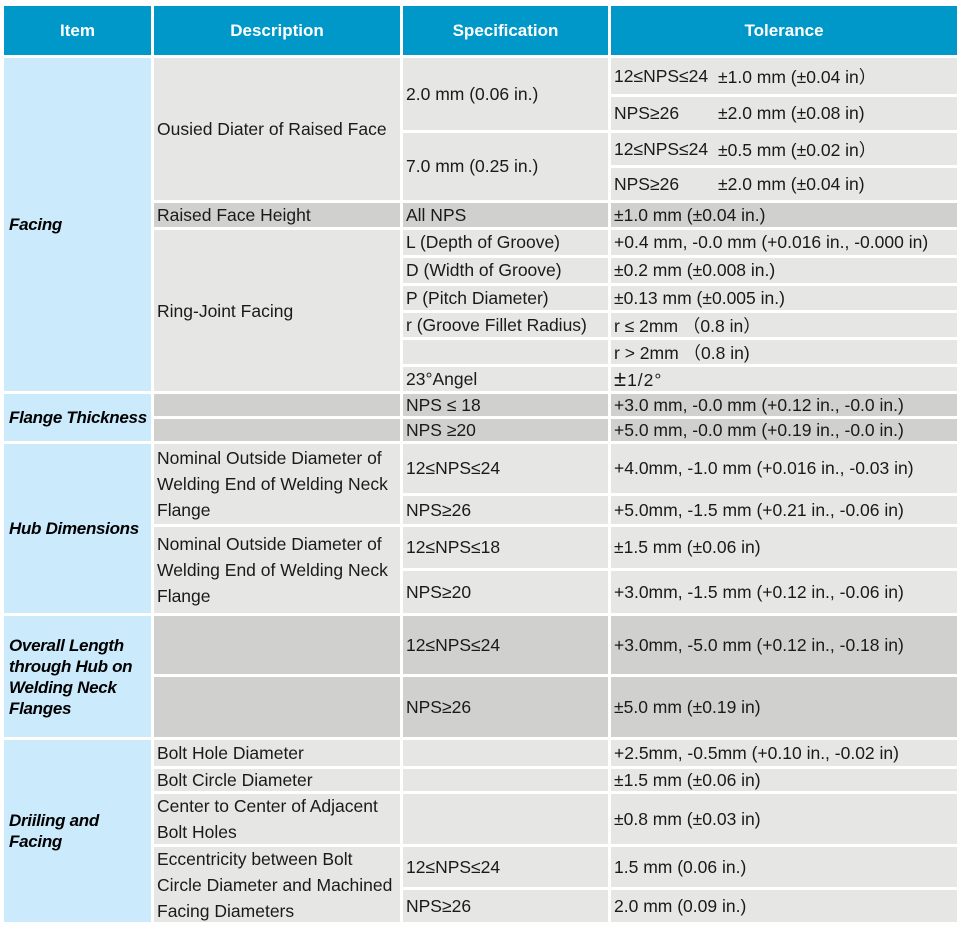  Describe the element at coordinates (505, 94) in the screenshot. I see `specification-cell: 2.0 mm (0.06 in.)` at that location.